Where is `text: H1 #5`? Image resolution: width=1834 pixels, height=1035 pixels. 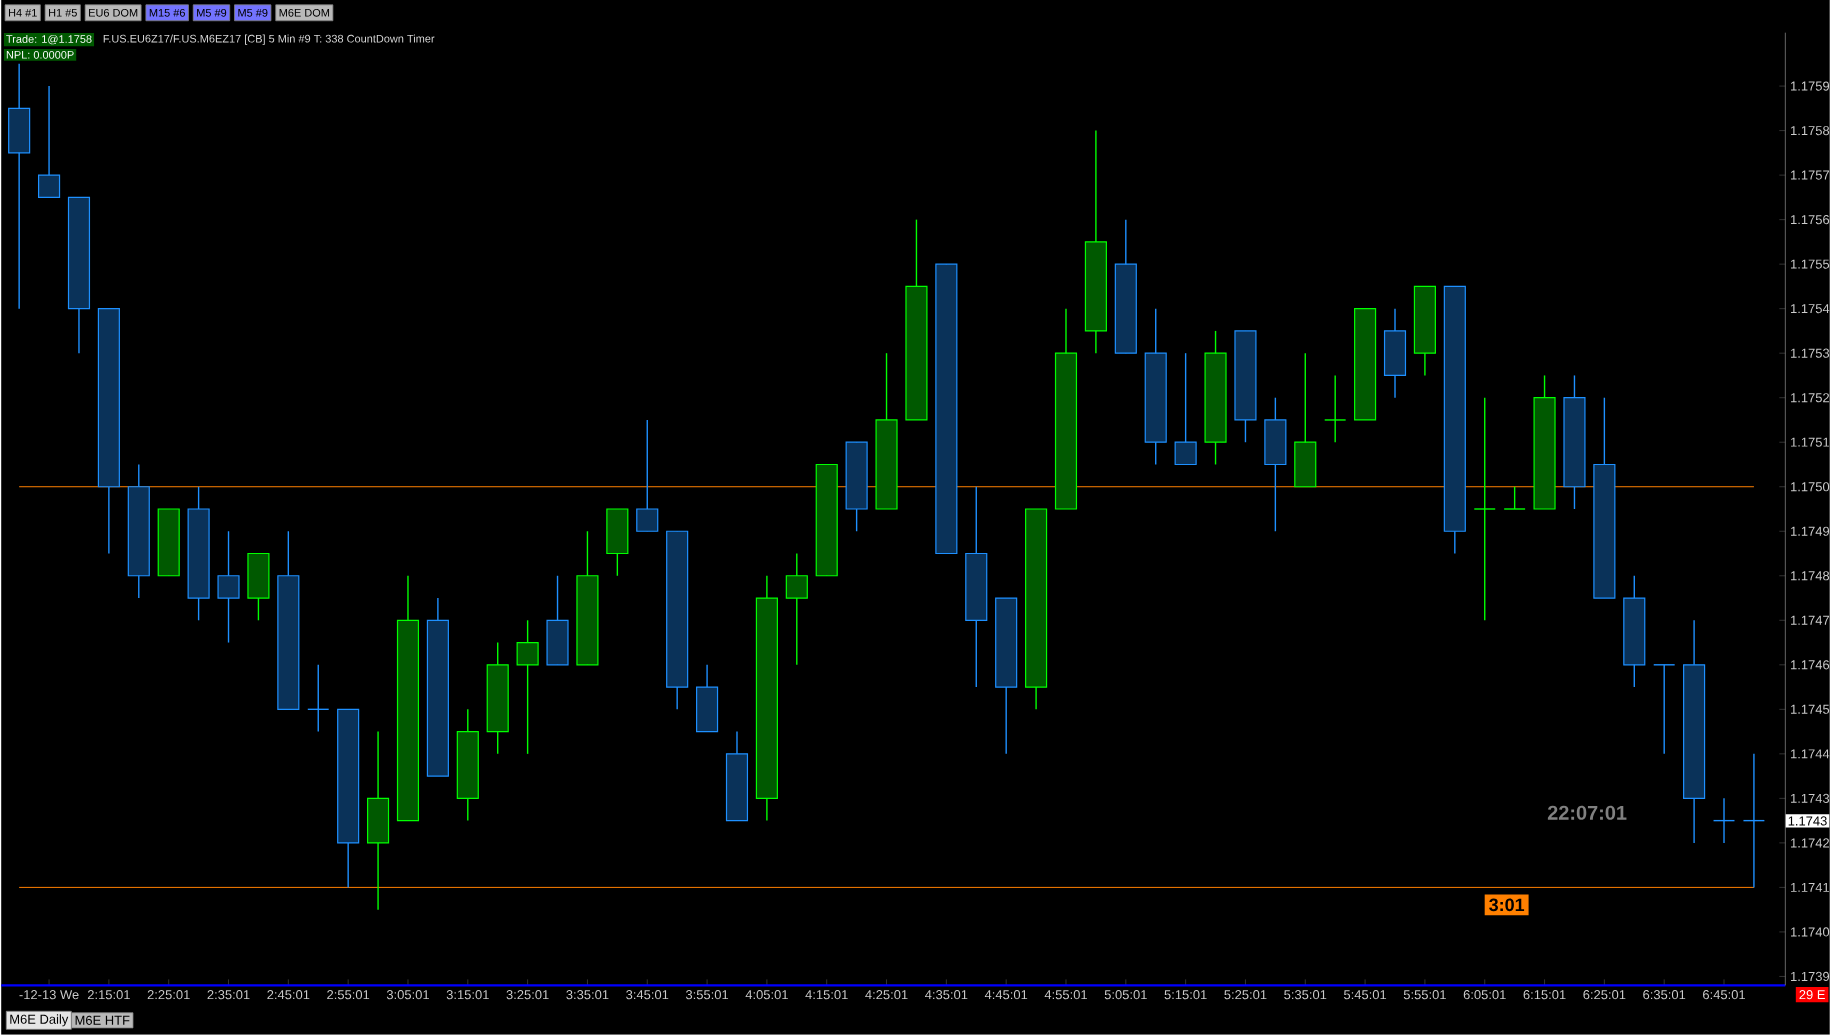 text: H1 #5 is located at coordinates (63, 13).